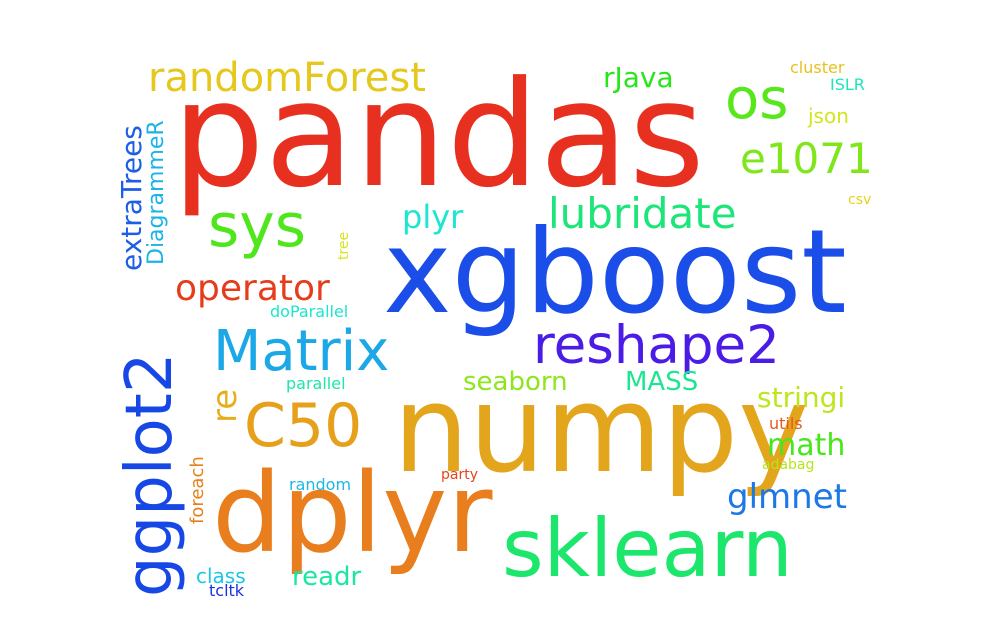 This screenshot has width=983, height=633. What do you see at coordinates (150, 474) in the screenshot?
I see `word-ggplot2: ggplot2` at bounding box center [150, 474].